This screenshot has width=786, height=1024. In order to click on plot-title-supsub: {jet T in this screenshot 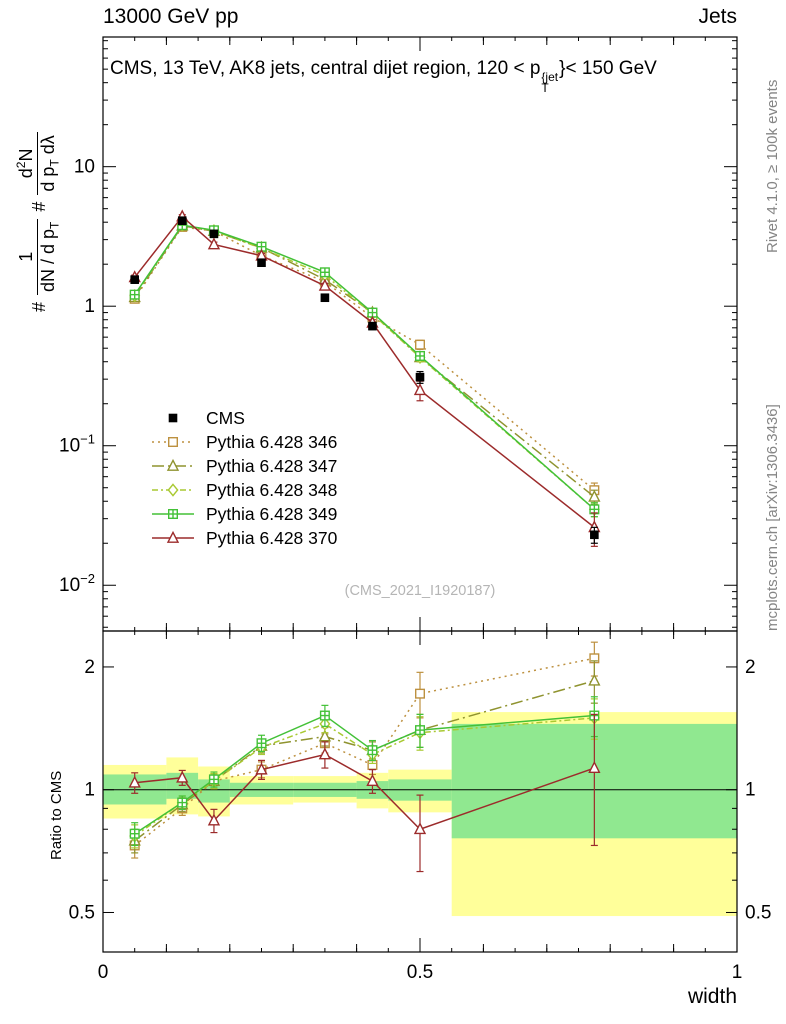, I will do `click(550, 83)`.